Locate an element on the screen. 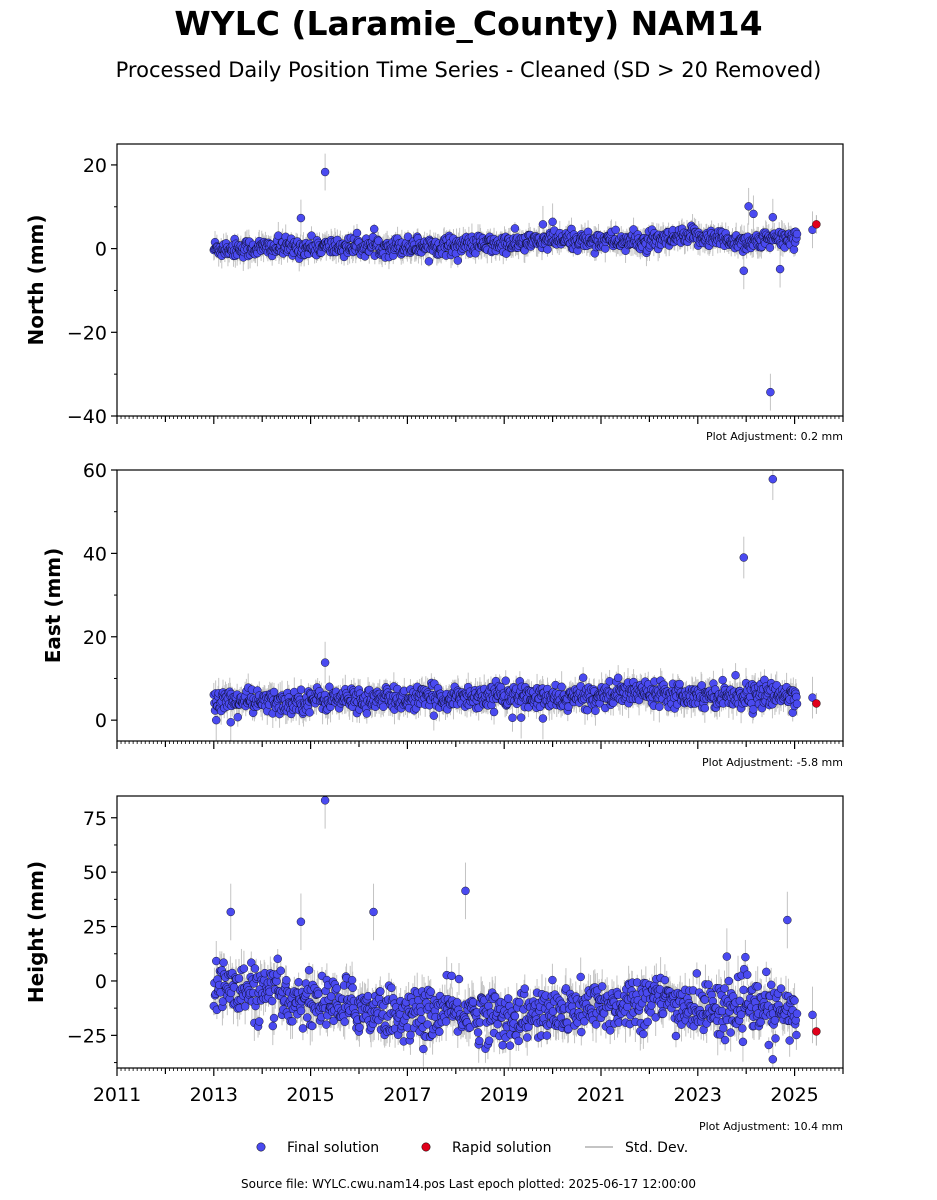 The height and width of the screenshot is (1200, 937). std-dev-bars is located at coordinates (513, 282).